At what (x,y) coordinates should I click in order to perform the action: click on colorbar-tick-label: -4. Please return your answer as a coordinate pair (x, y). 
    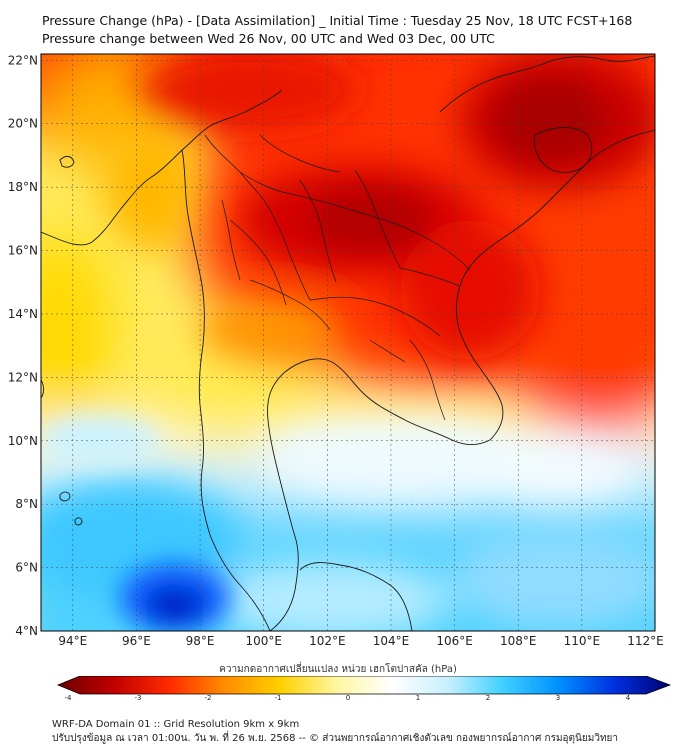
    Looking at the image, I should click on (69, 698).